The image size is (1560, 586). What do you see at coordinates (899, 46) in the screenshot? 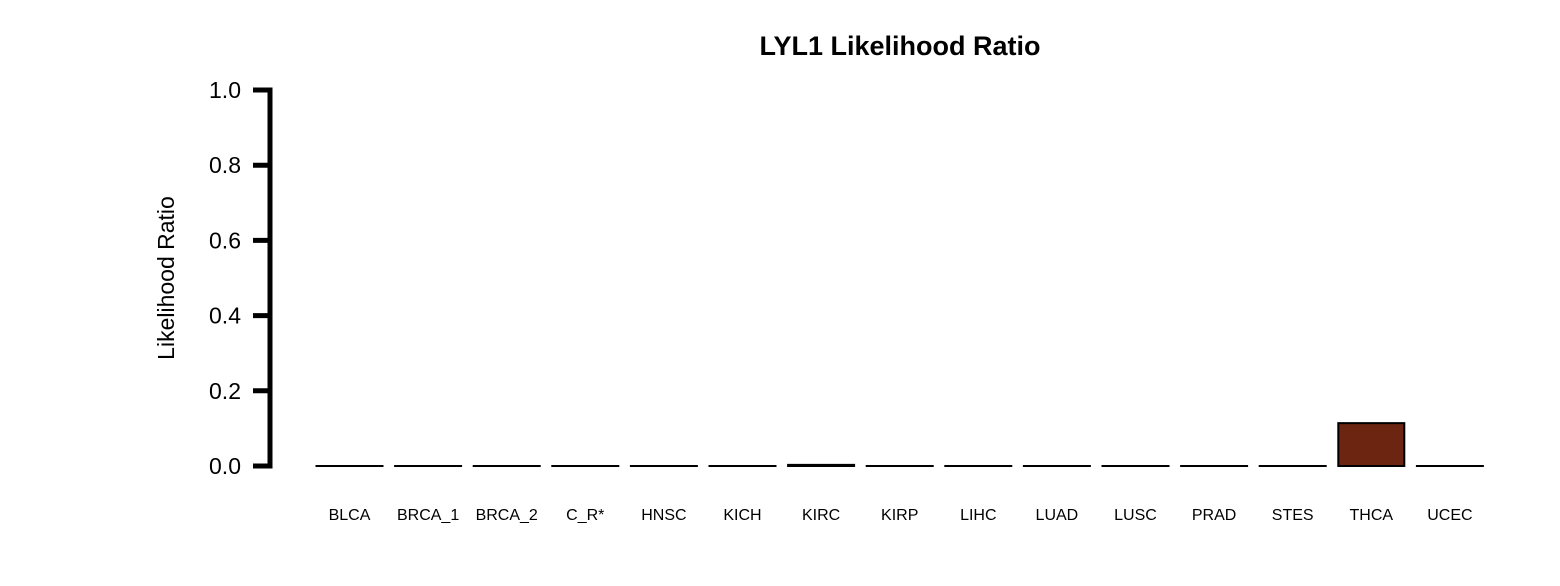
I see `chart-title: LYL1 Likelihood Ratio` at bounding box center [899, 46].